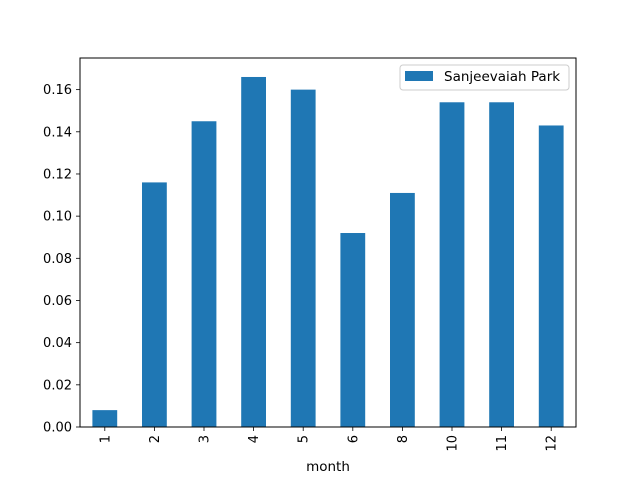  Describe the element at coordinates (57, 428) in the screenshot. I see `y-tick-label: 0.00` at that location.